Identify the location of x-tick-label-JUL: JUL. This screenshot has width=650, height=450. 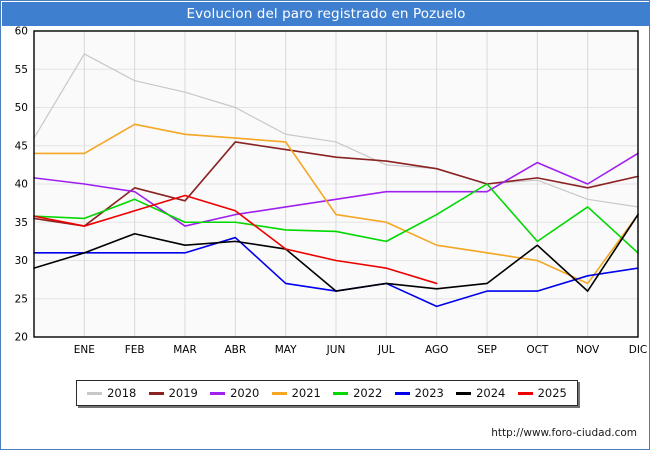
(386, 350).